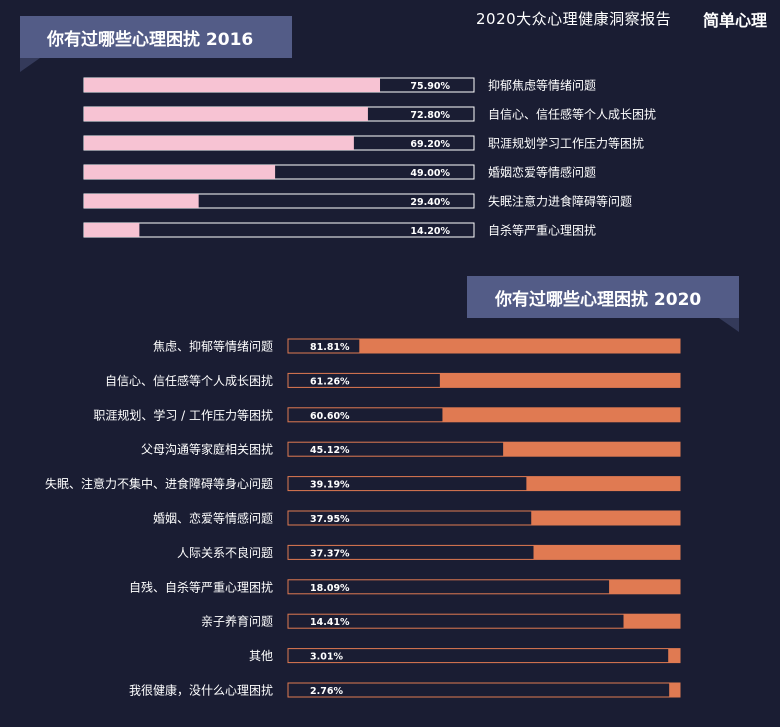 The image size is (780, 727). What do you see at coordinates (237, 621) in the screenshot?
I see `category-label-2020: 亲子养育问题` at bounding box center [237, 621].